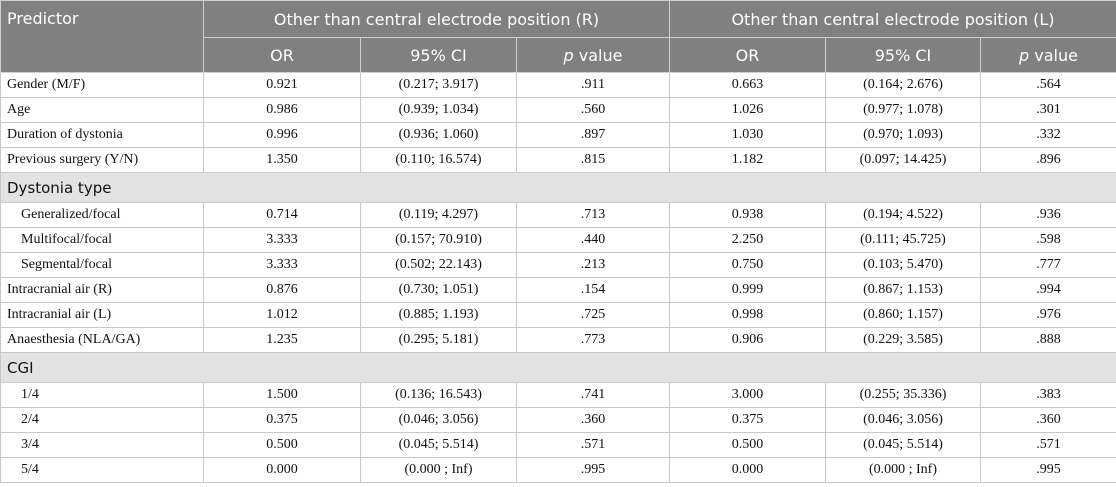  What do you see at coordinates (438, 315) in the screenshot?
I see `value-cell: (0.885; 1.193)` at bounding box center [438, 315].